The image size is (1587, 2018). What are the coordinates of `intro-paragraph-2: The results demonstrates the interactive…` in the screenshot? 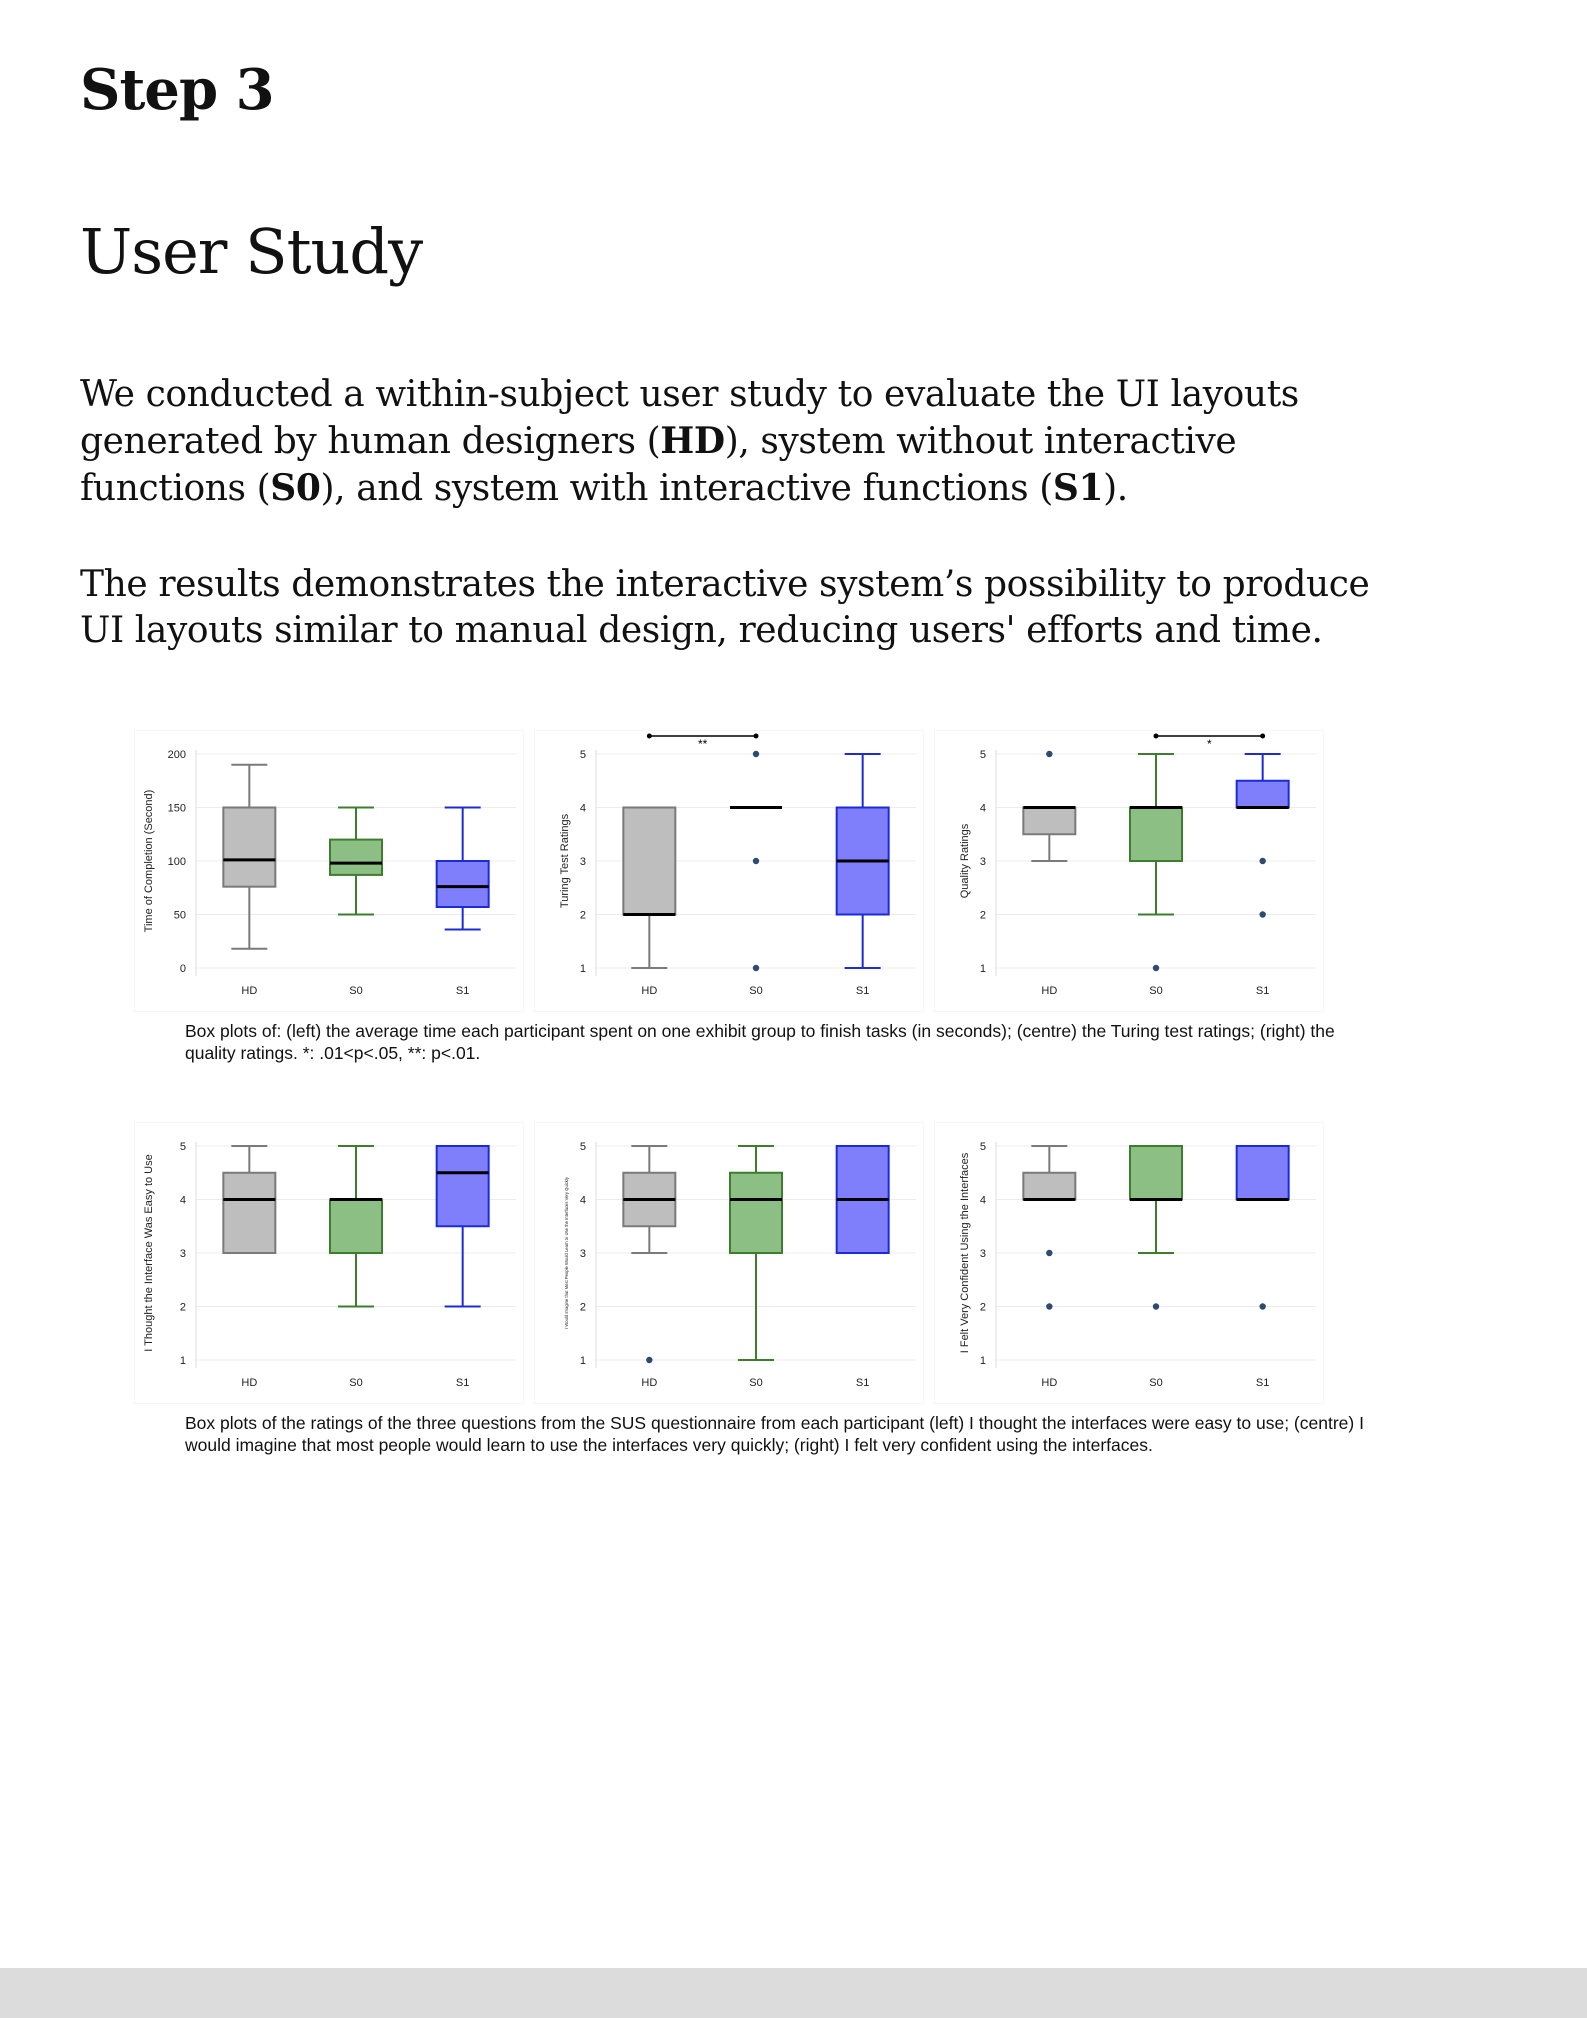 It's located at (745, 608).